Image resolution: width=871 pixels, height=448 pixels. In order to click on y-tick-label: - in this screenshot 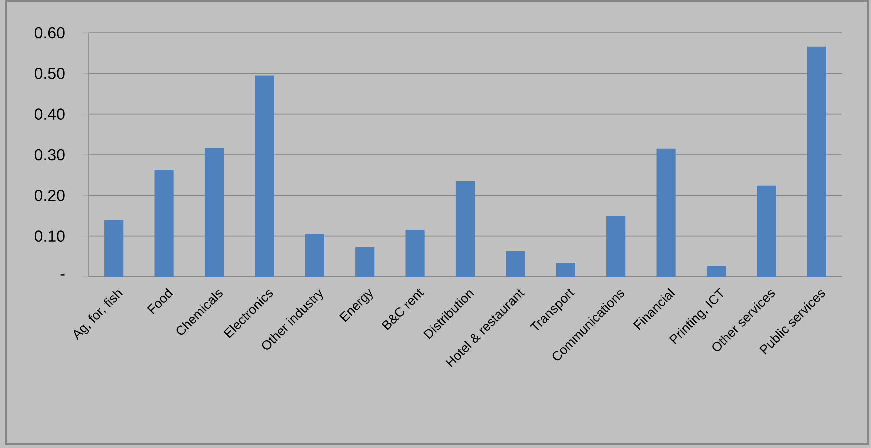, I will do `click(62, 275)`.